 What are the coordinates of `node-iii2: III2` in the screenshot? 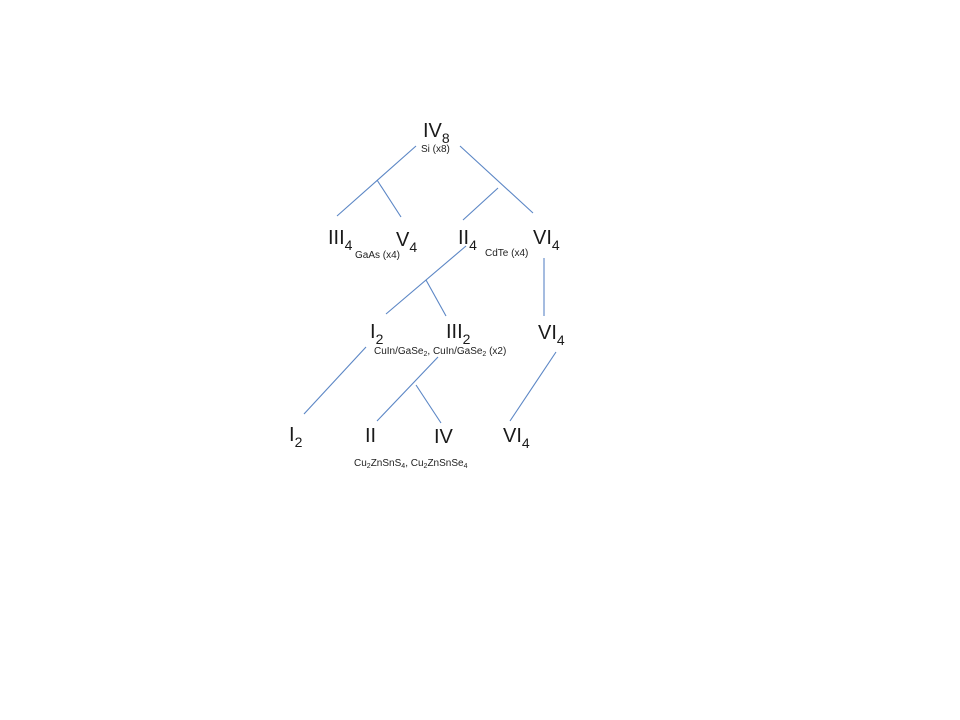 It's located at (458, 333).